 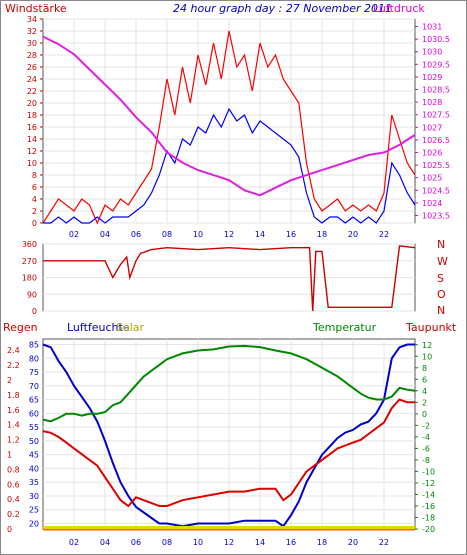 What do you see at coordinates (424, 368) in the screenshot?
I see `temperature-tick-label: 8` at bounding box center [424, 368].